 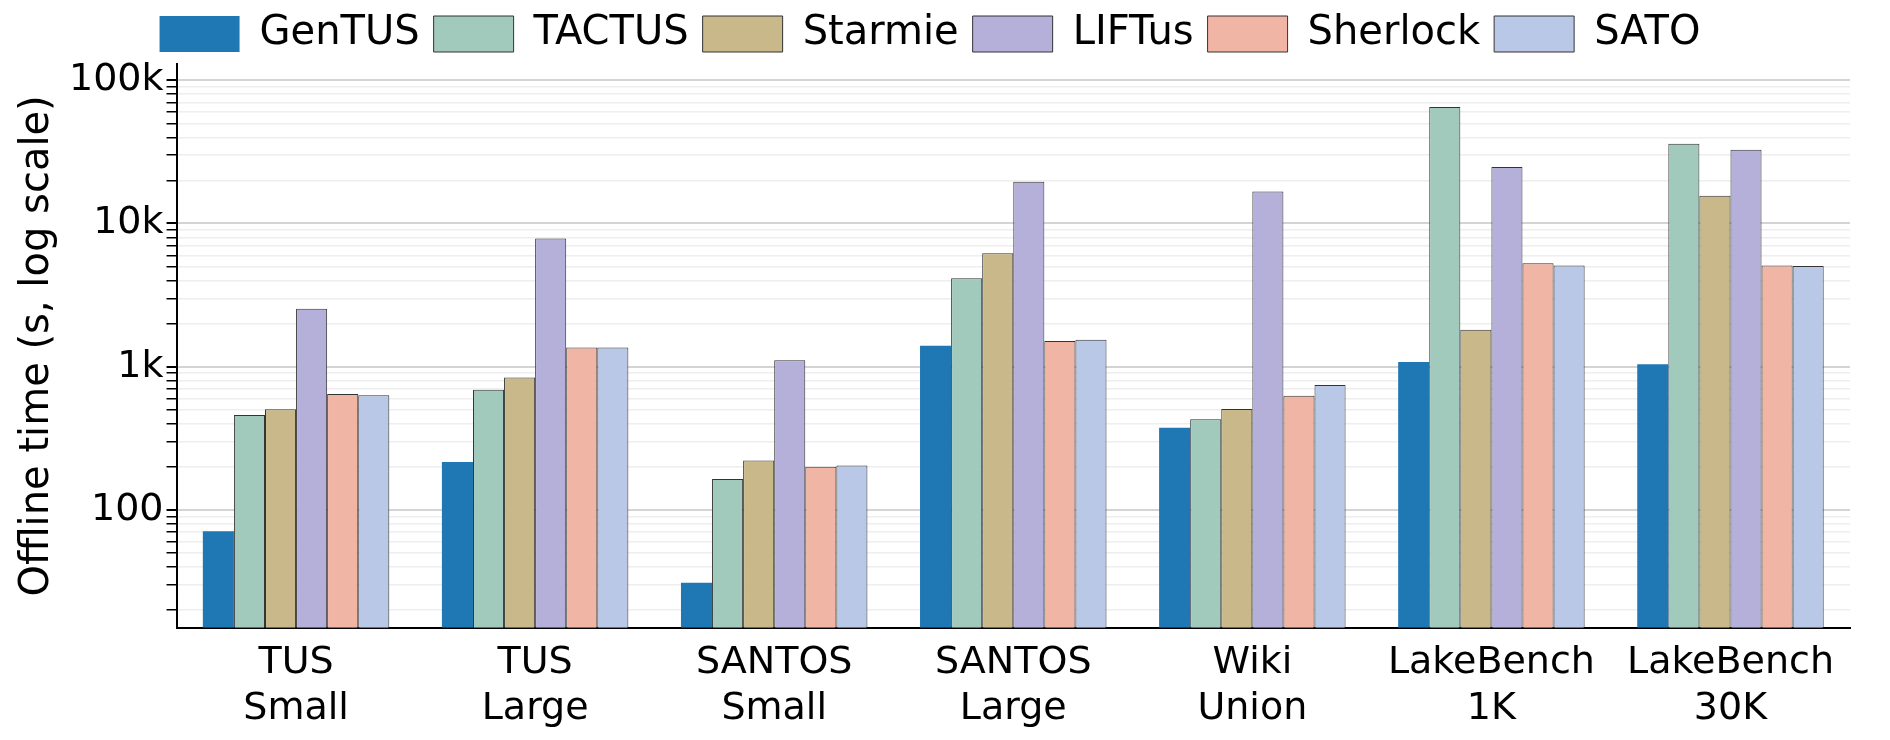 What do you see at coordinates (34, 346) in the screenshot?
I see `y-axis-title: Offline time (s, log scale)` at bounding box center [34, 346].